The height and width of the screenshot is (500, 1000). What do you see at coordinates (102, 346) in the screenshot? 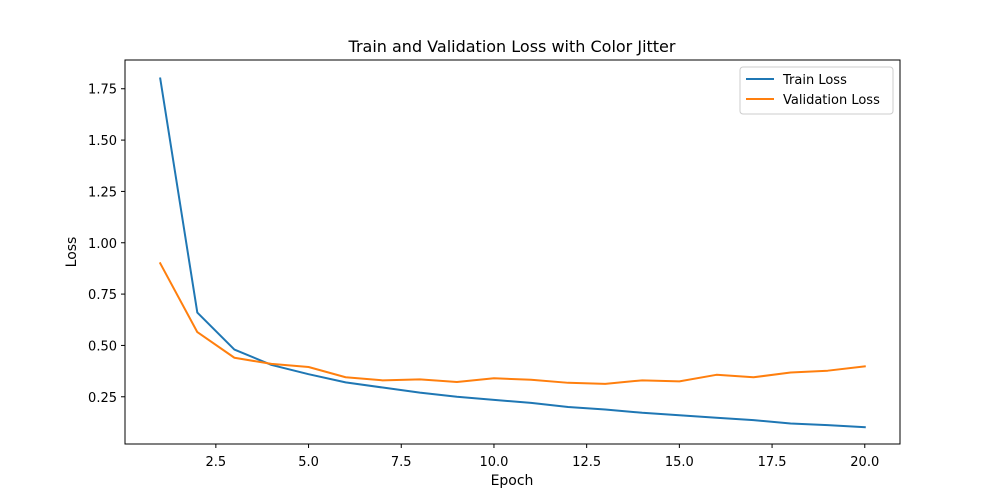
I see `y-tick-label: 0.50` at bounding box center [102, 346].